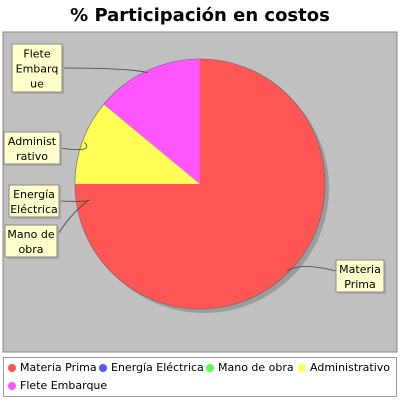 Image resolution: width=400 pixels, height=400 pixels. I want to click on legend-item-energia-electrica: Energía Eléctrica, so click(151, 367).